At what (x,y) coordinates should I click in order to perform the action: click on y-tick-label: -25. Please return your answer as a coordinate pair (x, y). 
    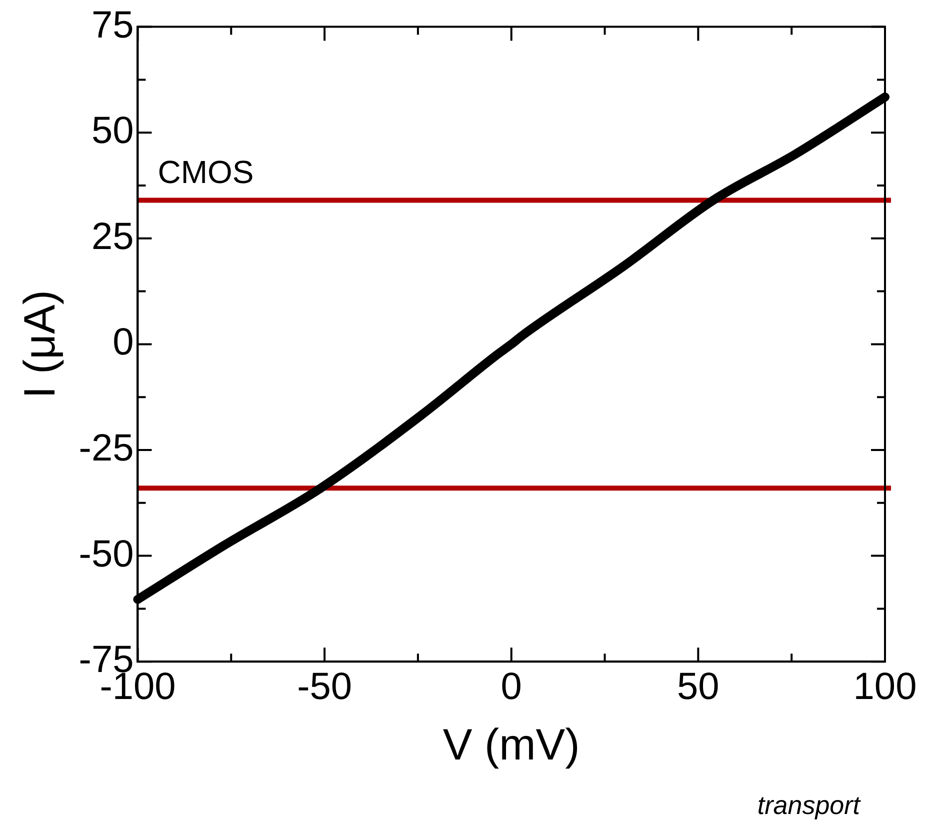
    Looking at the image, I should click on (106, 448).